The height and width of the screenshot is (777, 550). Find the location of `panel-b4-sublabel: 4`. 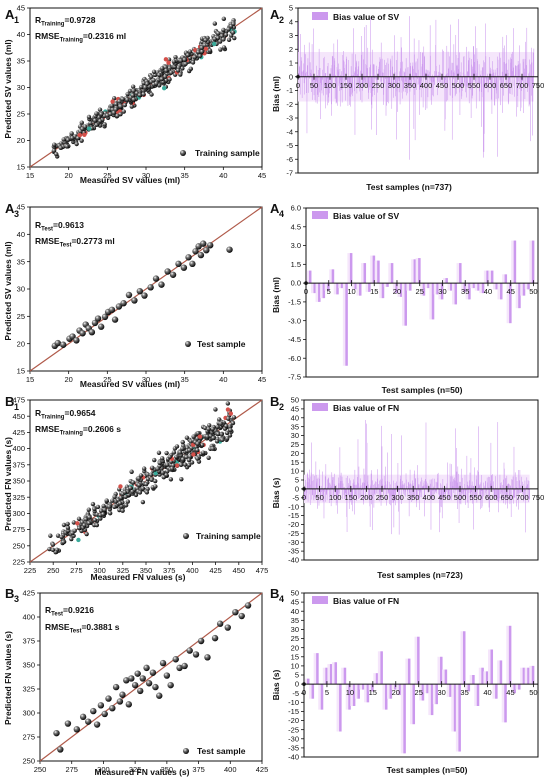

panel-b4-sublabel: 4 is located at coordinates (281, 599).